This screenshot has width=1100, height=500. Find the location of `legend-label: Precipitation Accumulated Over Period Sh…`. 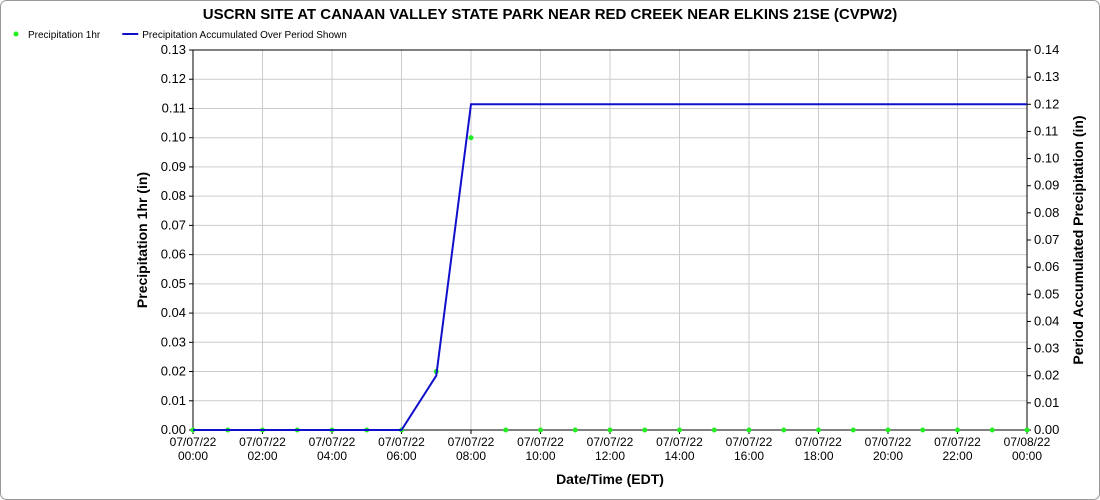

legend-label: Precipitation Accumulated Over Period Sh… is located at coordinates (244, 35).